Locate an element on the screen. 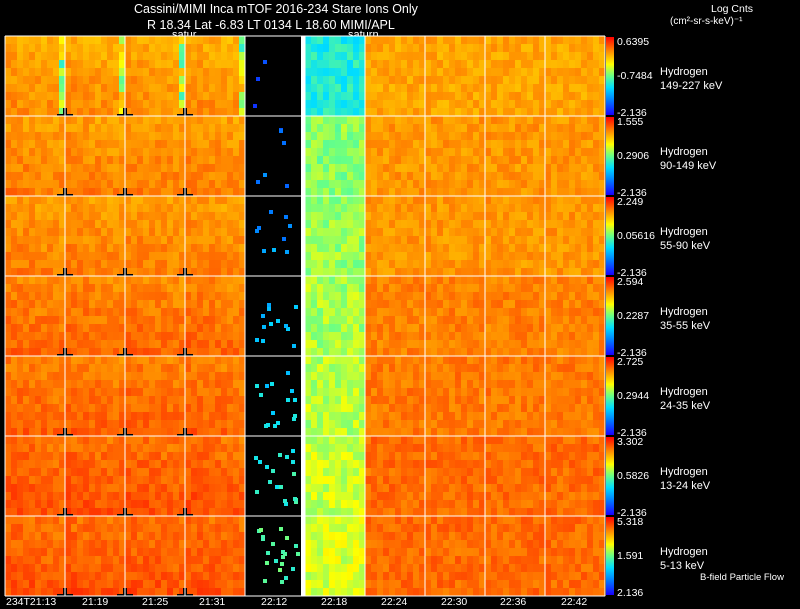 Image resolution: width=800 pixels, height=609 pixels. colorbar-tick-mid: 0.2287 is located at coordinates (633, 316).